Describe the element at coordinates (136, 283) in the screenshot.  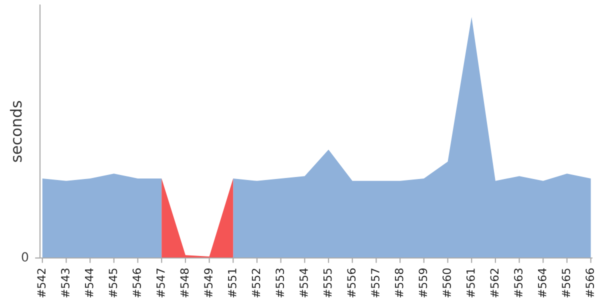
I see `x-tick-label: #546` at that location.